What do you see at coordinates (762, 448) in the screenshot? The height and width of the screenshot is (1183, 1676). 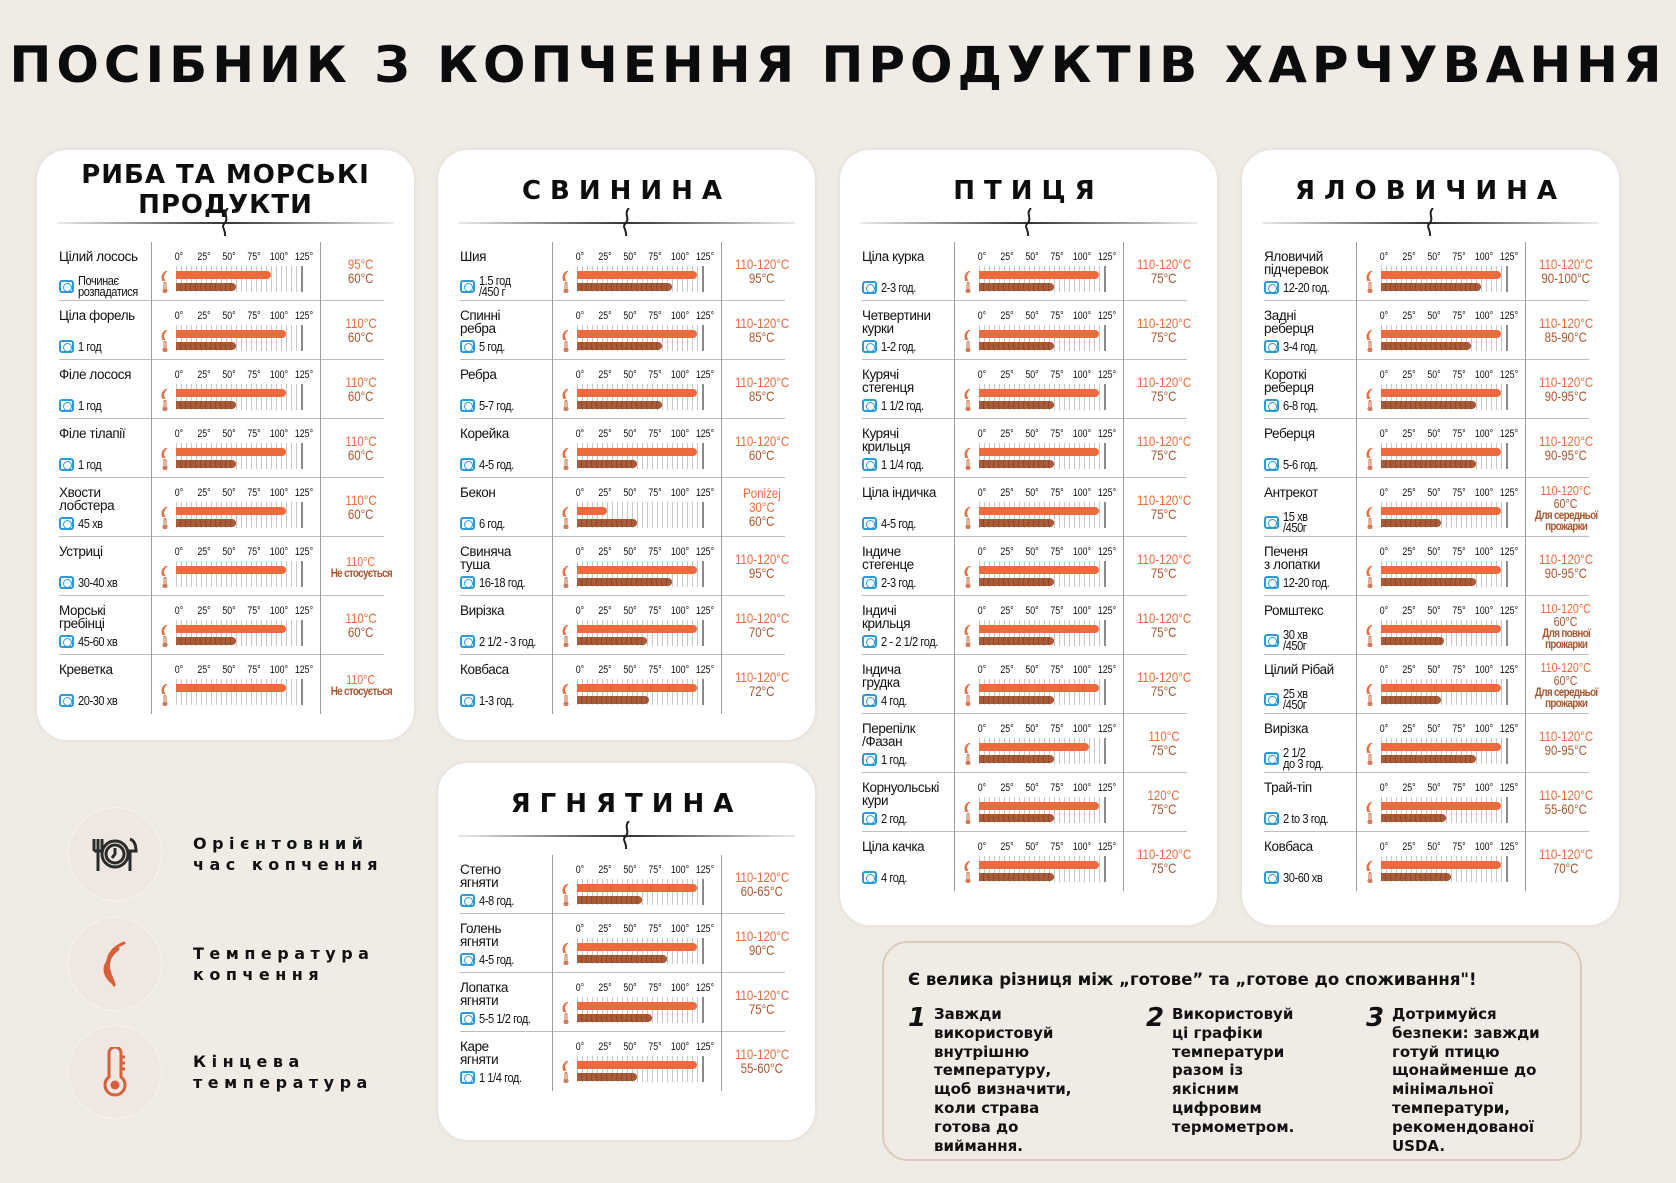 I see `temperature-values: 110-120°C 60°C` at bounding box center [762, 448].